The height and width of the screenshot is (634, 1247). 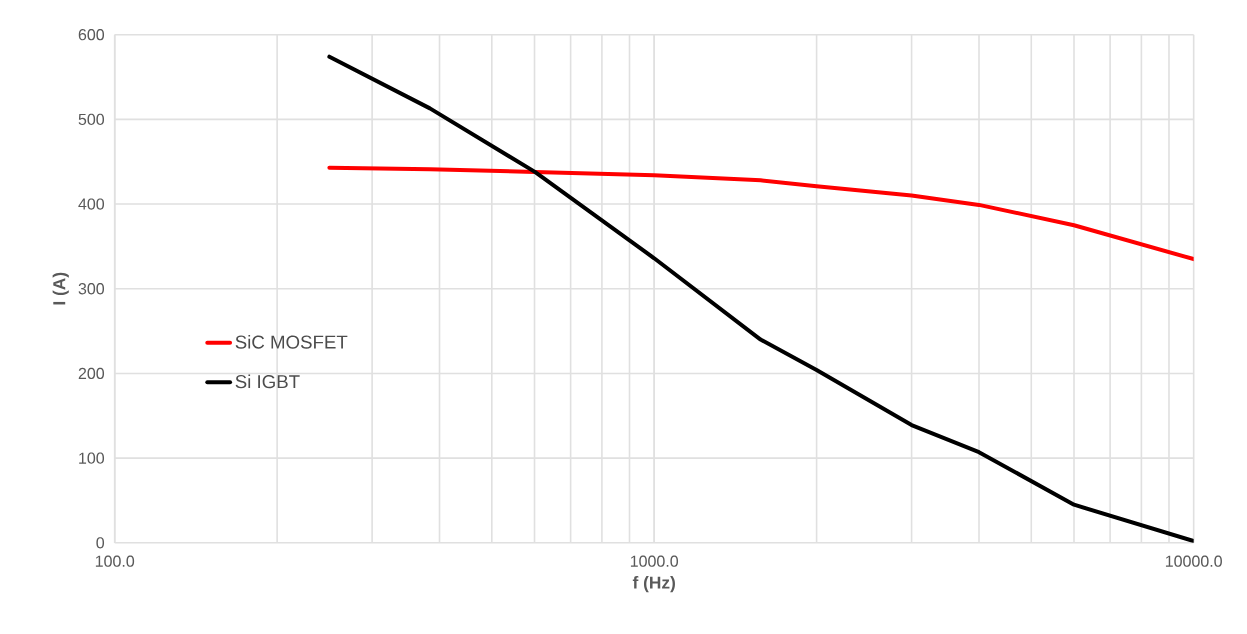 What do you see at coordinates (91, 119) in the screenshot?
I see `y-tick-label: 500` at bounding box center [91, 119].